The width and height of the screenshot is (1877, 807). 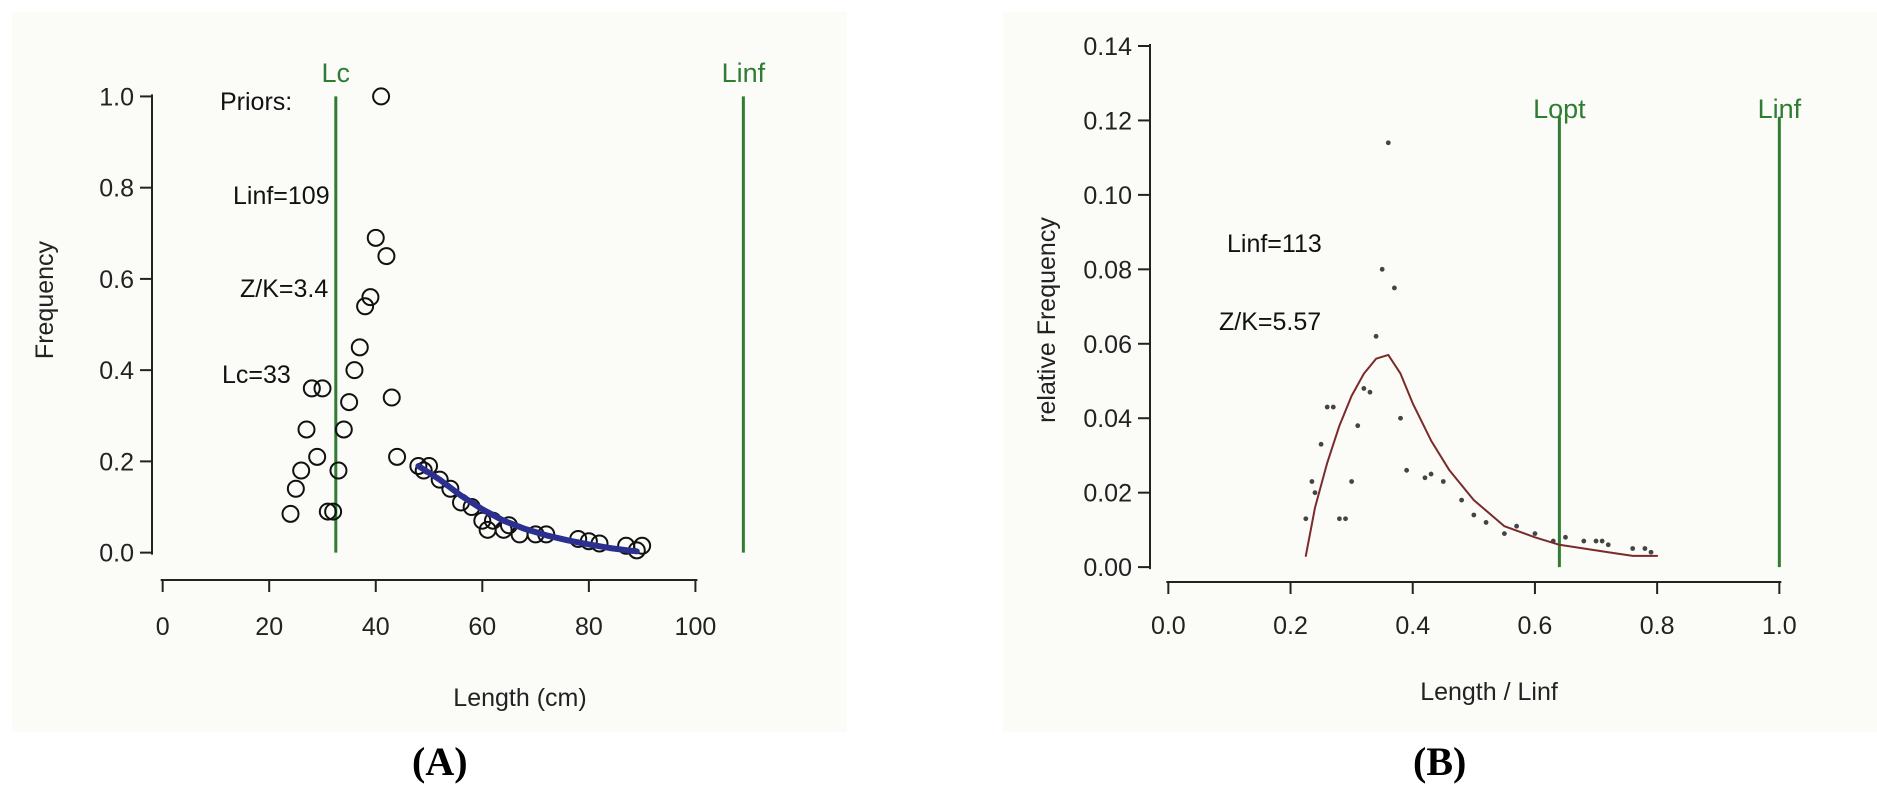 I want to click on panel-a-x-tick-label: 20, so click(x=269, y=627).